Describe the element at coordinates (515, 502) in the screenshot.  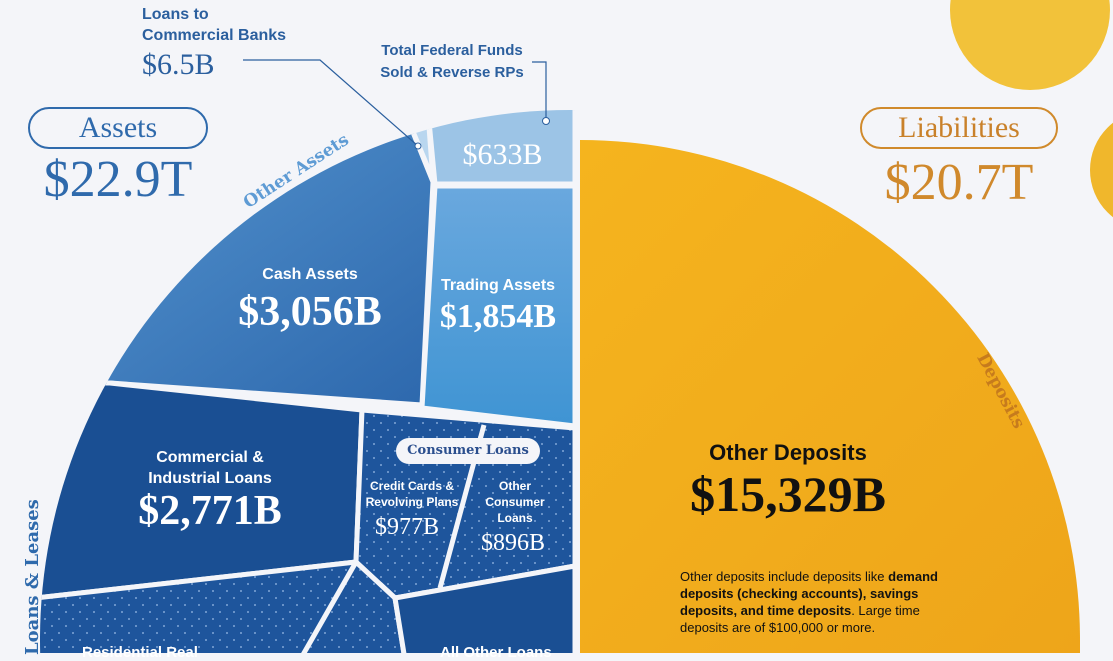
I see `other-consumer-label: Other Consumer Loans` at that location.